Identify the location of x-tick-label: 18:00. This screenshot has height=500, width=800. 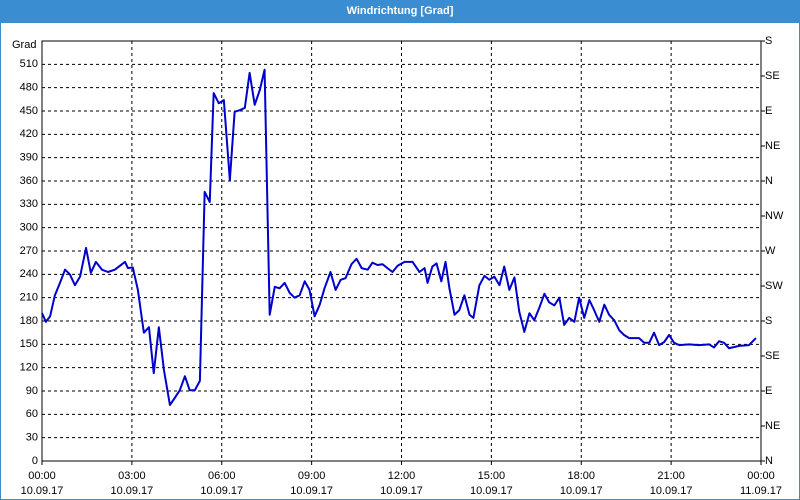
(581, 476).